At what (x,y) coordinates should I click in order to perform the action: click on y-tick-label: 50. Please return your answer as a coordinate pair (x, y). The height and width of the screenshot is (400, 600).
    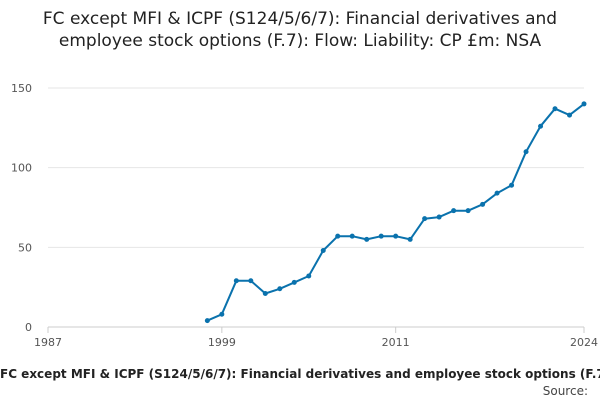
    Looking at the image, I should click on (25, 247).